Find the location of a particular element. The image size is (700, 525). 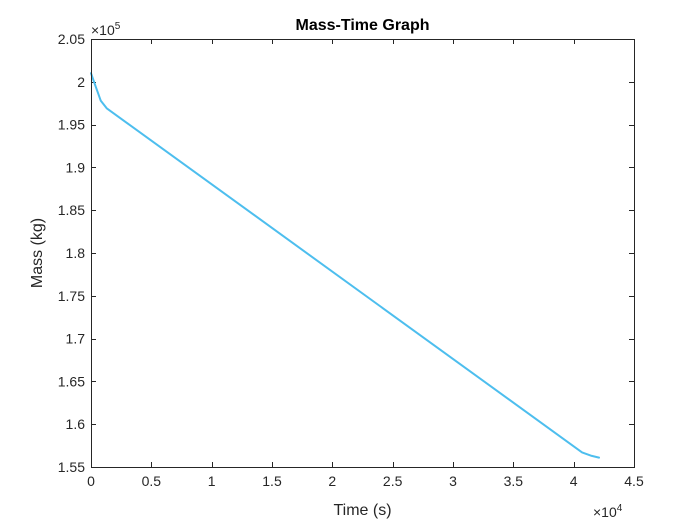

y-axis-multiplier: ×10⁵ is located at coordinates (106, 29).